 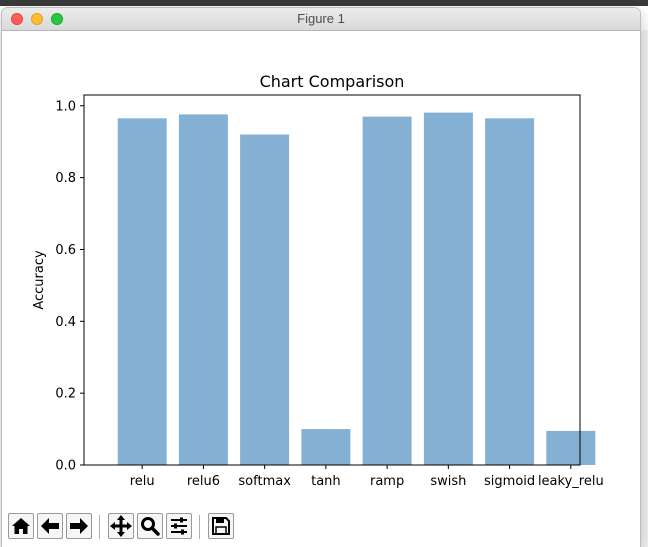 What do you see at coordinates (57, 19) in the screenshot?
I see `maximize-window-button` at bounding box center [57, 19].